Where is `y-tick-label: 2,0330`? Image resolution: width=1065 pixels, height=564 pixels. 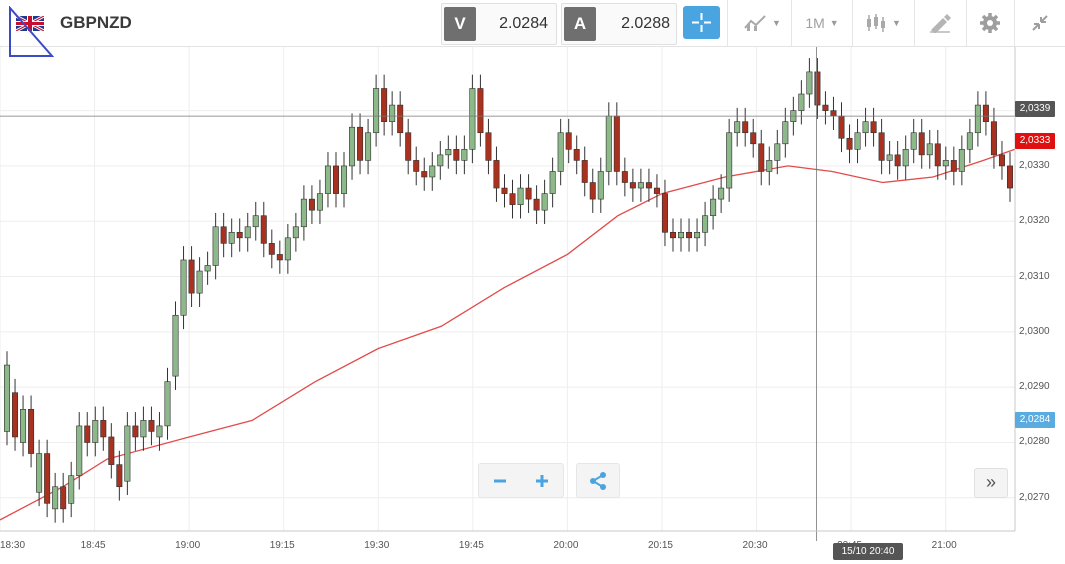
y-tick-label: 2,0330 is located at coordinates (1034, 165).